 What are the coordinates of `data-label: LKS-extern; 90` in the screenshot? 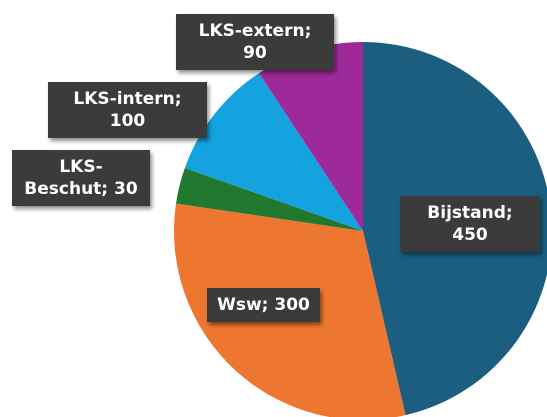 It's located at (255, 42).